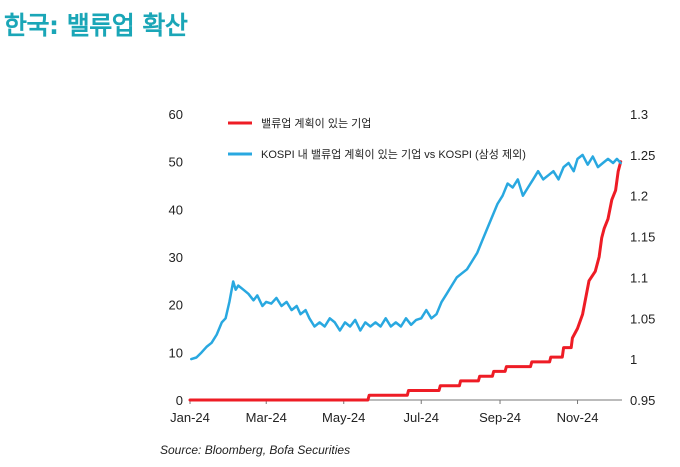 Image resolution: width=680 pixels, height=467 pixels. I want to click on legend-label: 밸류업 계획이 있는 기업, so click(316, 123).